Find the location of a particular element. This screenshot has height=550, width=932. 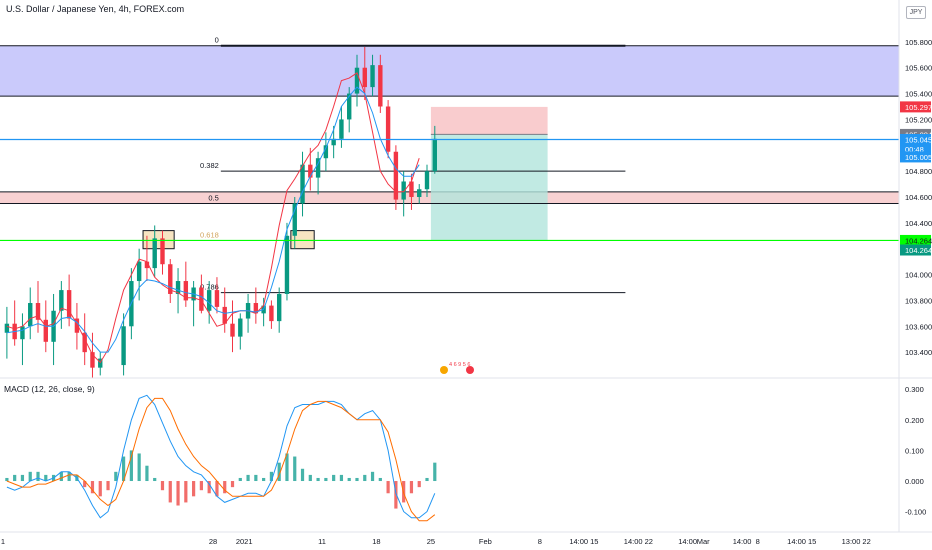

time-tick-label: 25 is located at coordinates (431, 541).